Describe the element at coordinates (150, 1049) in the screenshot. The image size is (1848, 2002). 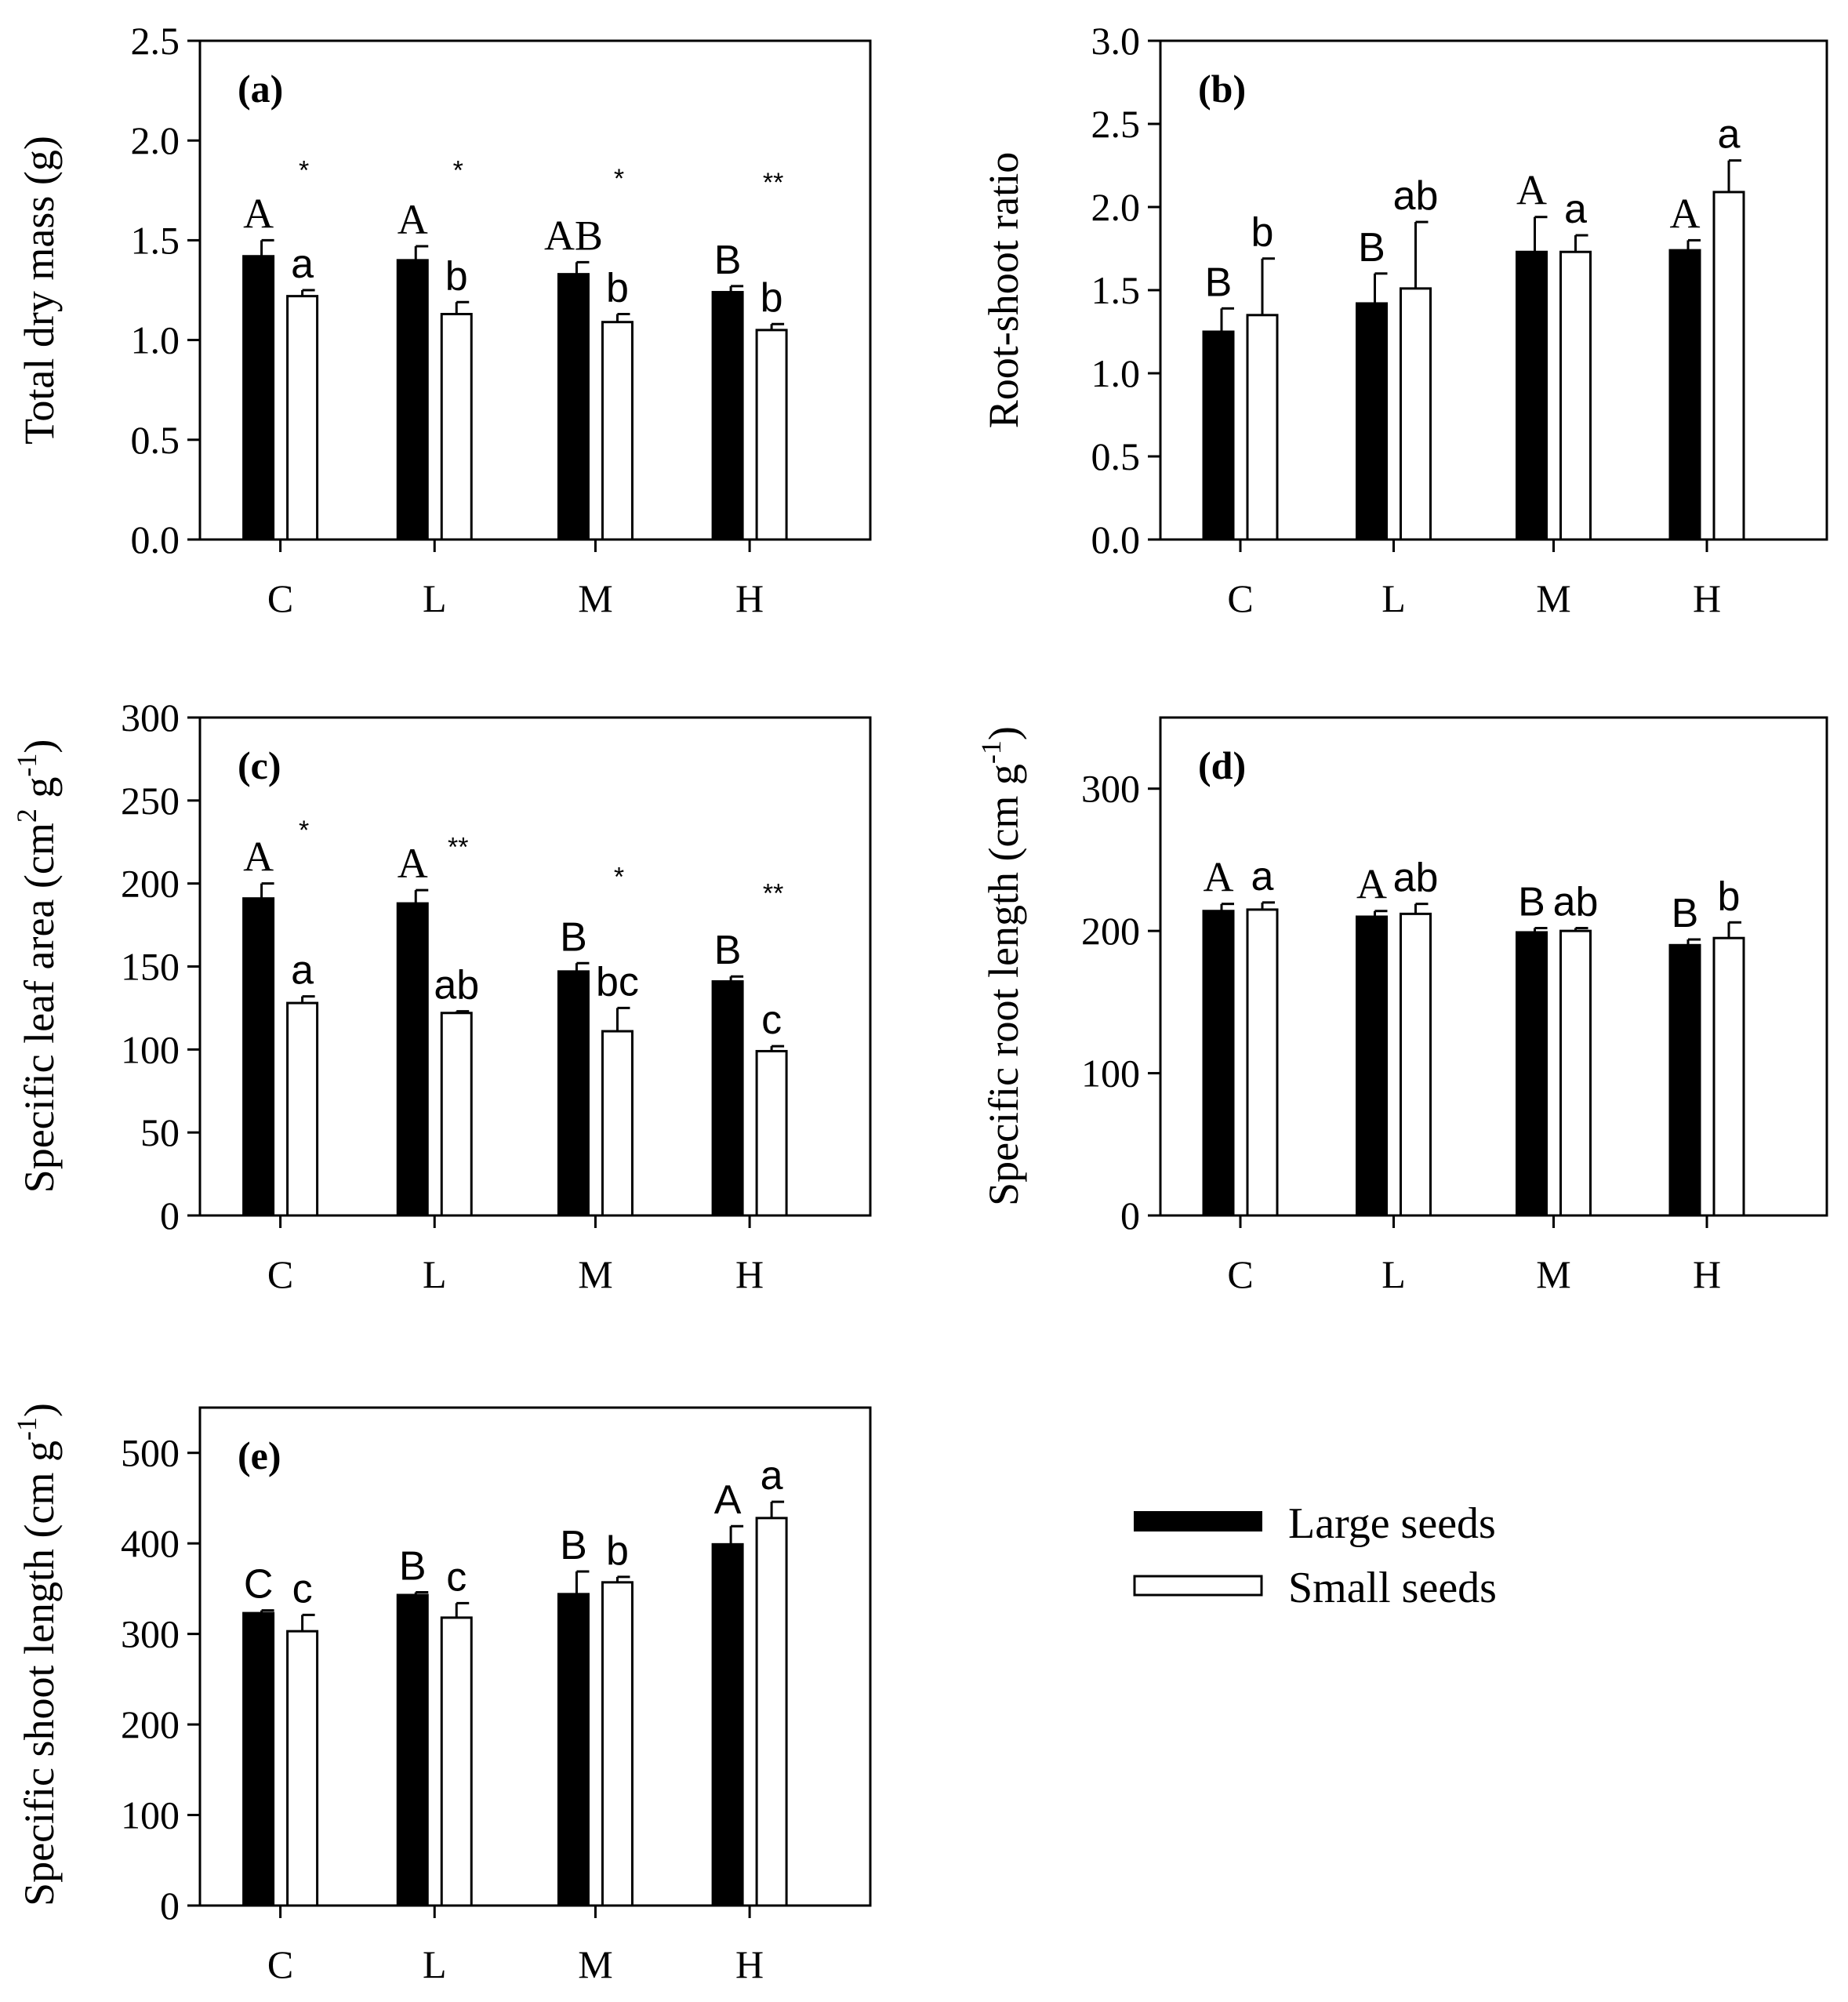
I see `y-tick-label: 100` at that location.